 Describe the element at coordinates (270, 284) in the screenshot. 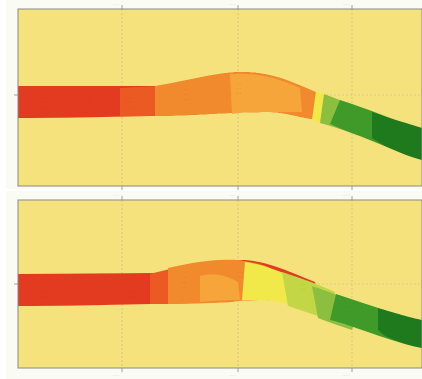

I see `zone-yellow` at that location.